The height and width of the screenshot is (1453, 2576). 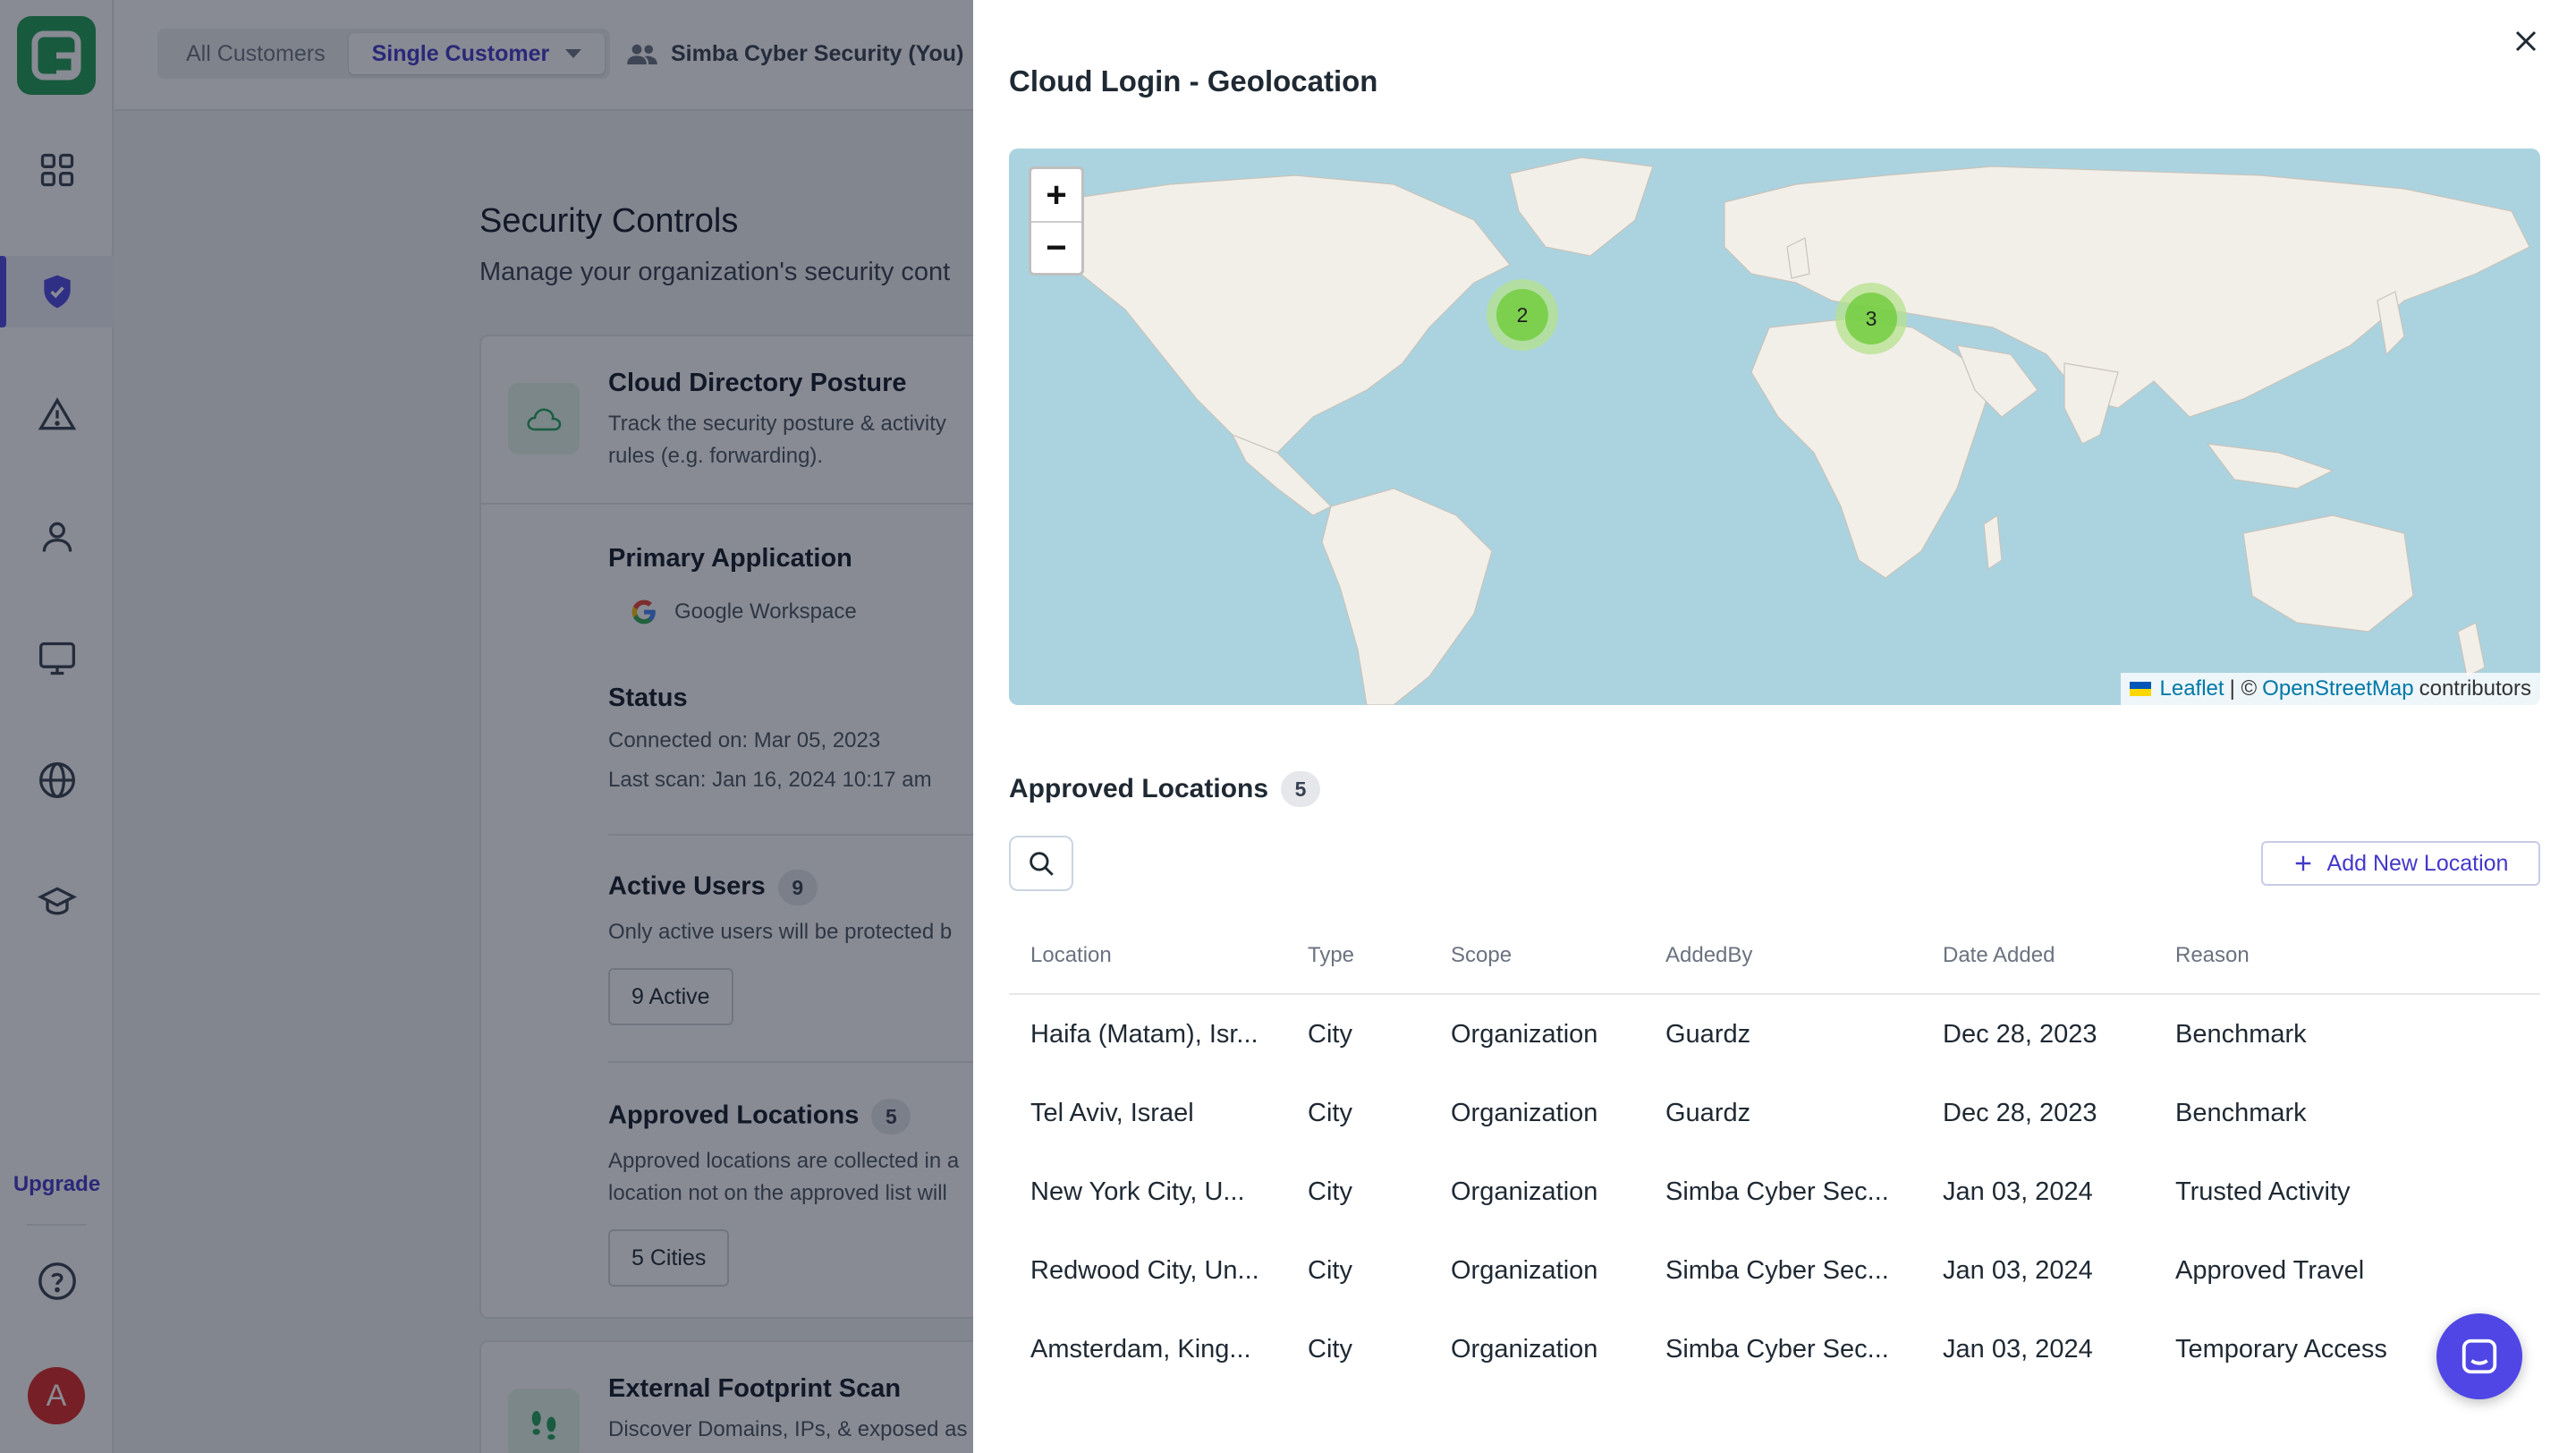 What do you see at coordinates (1112, 1112) in the screenshot?
I see `cell-location: Tel Aviv, Israel` at bounding box center [1112, 1112].